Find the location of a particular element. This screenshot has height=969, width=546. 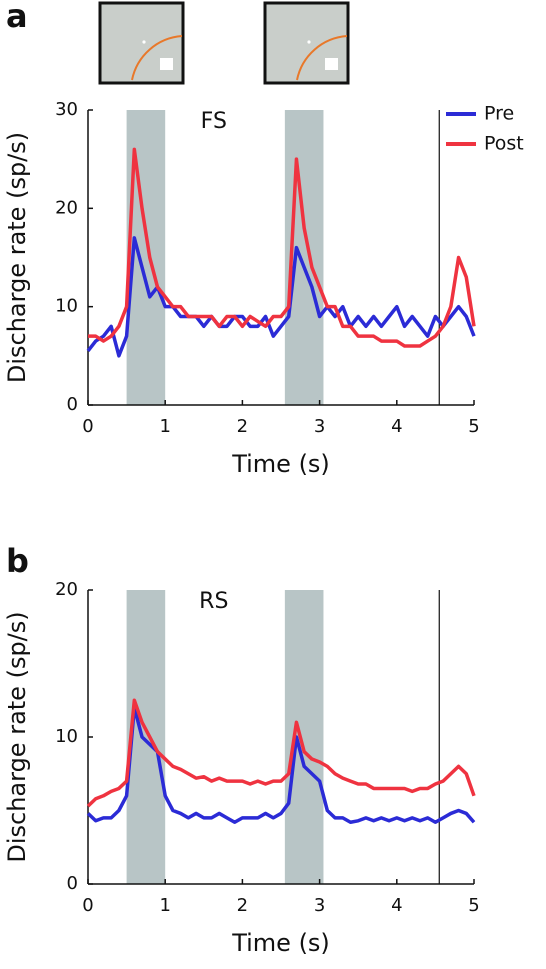

legend-label: Post is located at coordinates (504, 144).